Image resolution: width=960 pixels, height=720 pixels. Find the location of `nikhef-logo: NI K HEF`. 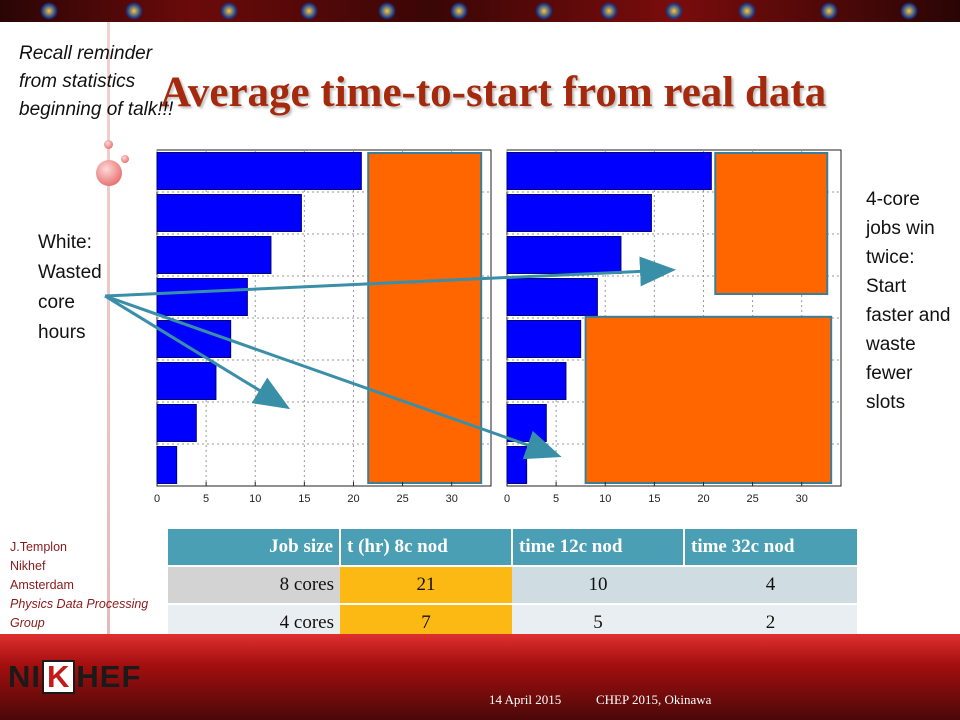

nikhef-logo: NI K HEF is located at coordinates (74, 677).